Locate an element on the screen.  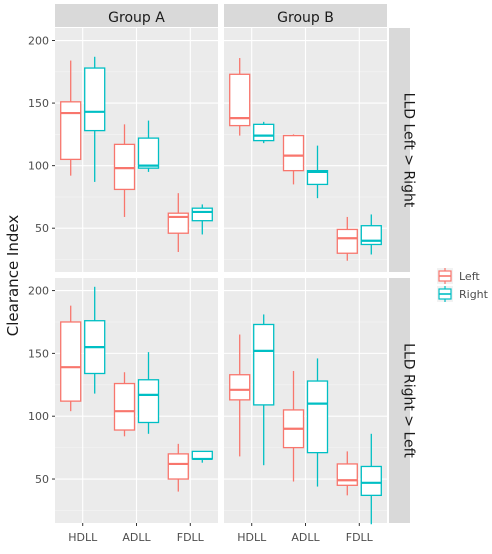
row-strip-label: LLD Right > Left is located at coordinates (409, 400).